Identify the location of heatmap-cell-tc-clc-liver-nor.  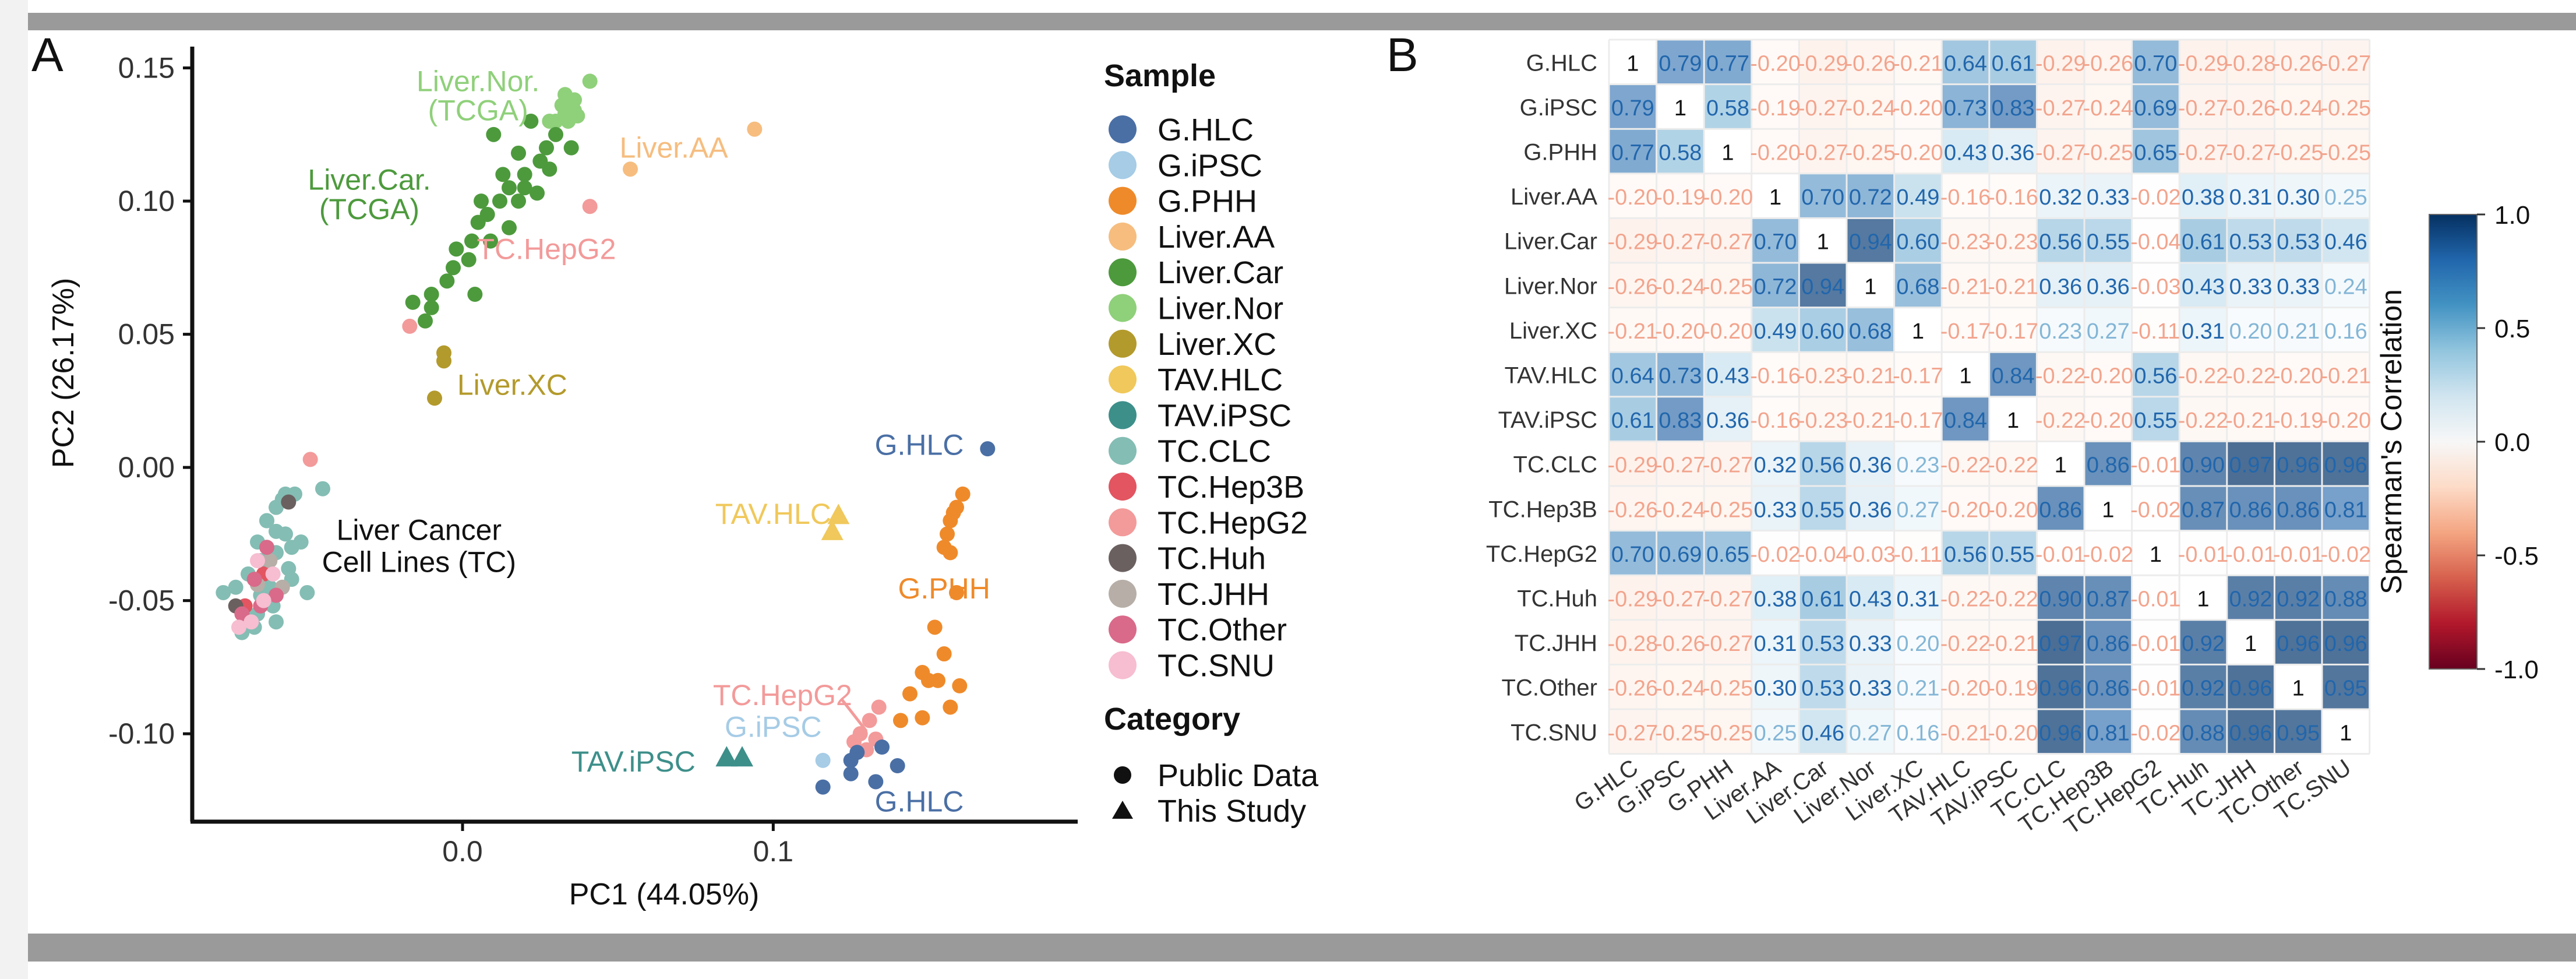
(1871, 464).